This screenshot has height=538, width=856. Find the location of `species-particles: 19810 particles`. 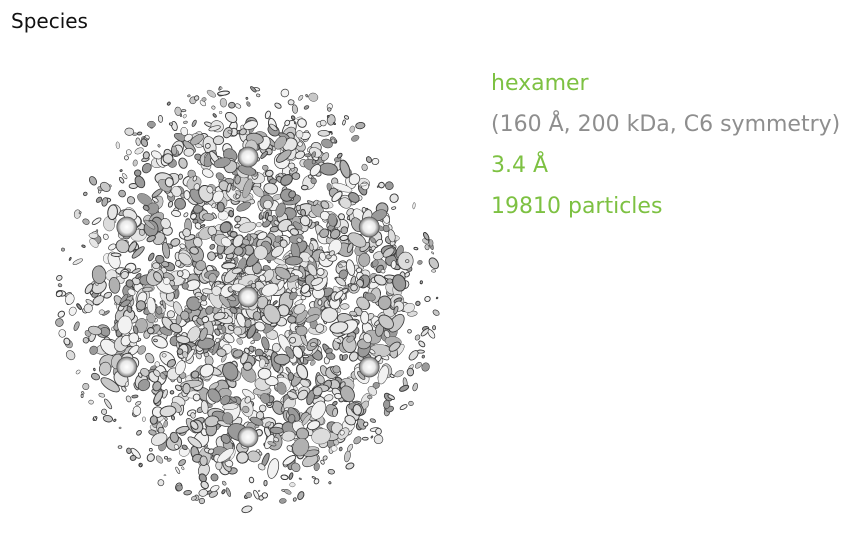

species-particles: 19810 particles is located at coordinates (577, 206).